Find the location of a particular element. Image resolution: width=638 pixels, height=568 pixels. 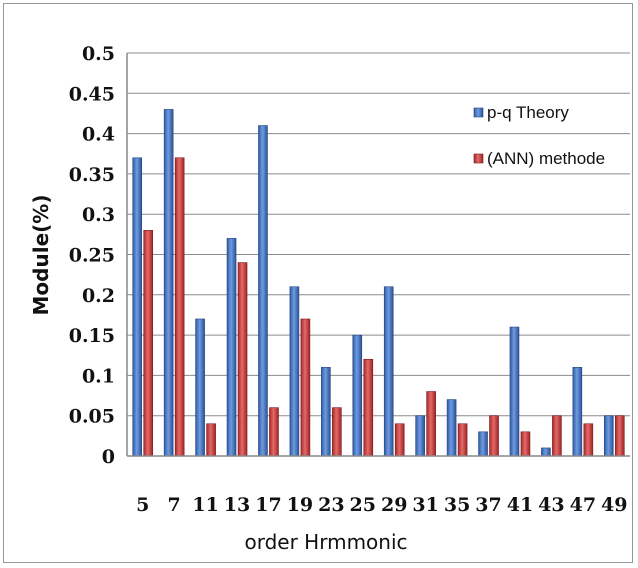

x-tick-label: 7 is located at coordinates (174, 505).